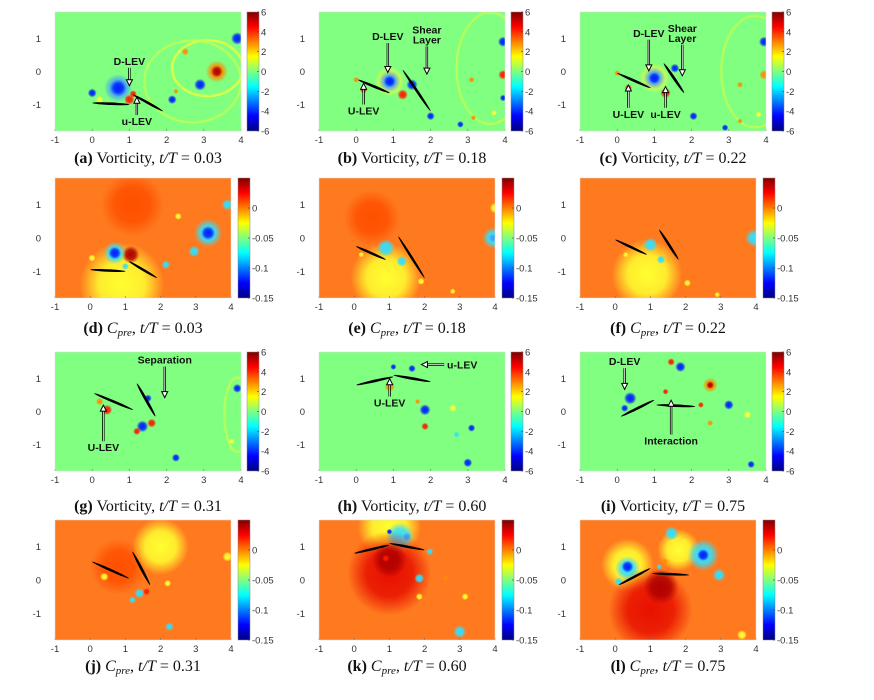  I want to click on annotation-label: Shear, so click(682, 29).